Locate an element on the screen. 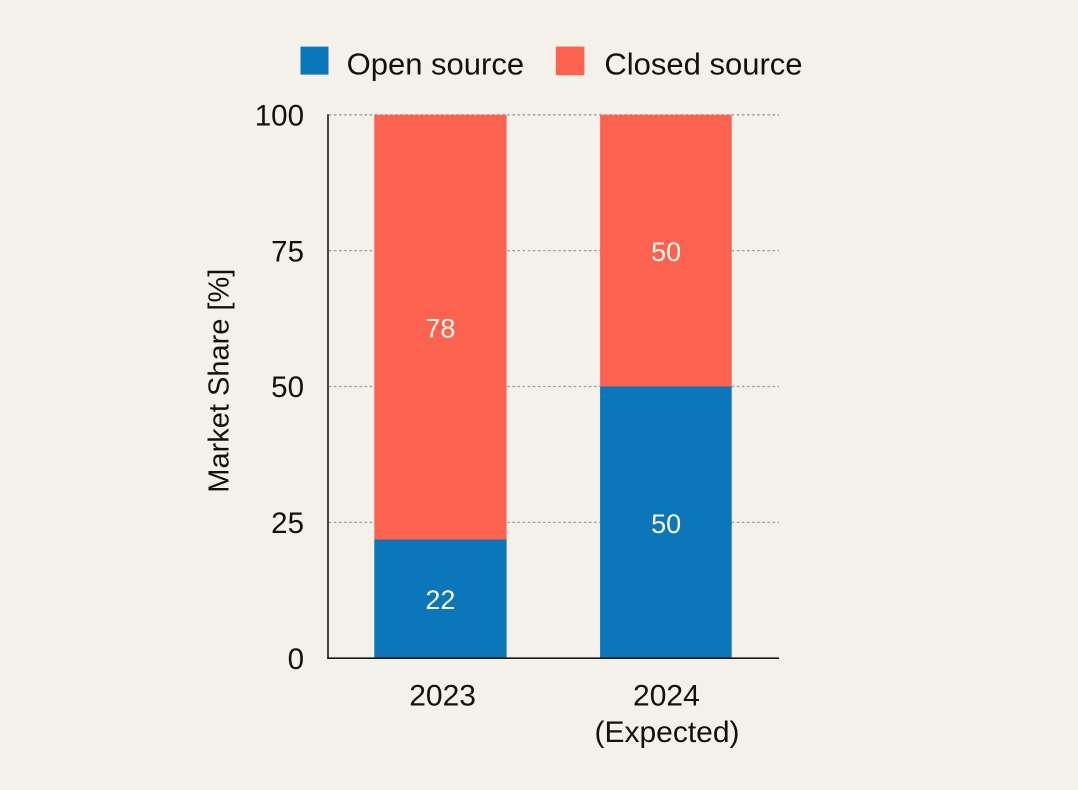 This screenshot has width=1078, height=790. svg-text: Closed source is located at coordinates (703, 63).